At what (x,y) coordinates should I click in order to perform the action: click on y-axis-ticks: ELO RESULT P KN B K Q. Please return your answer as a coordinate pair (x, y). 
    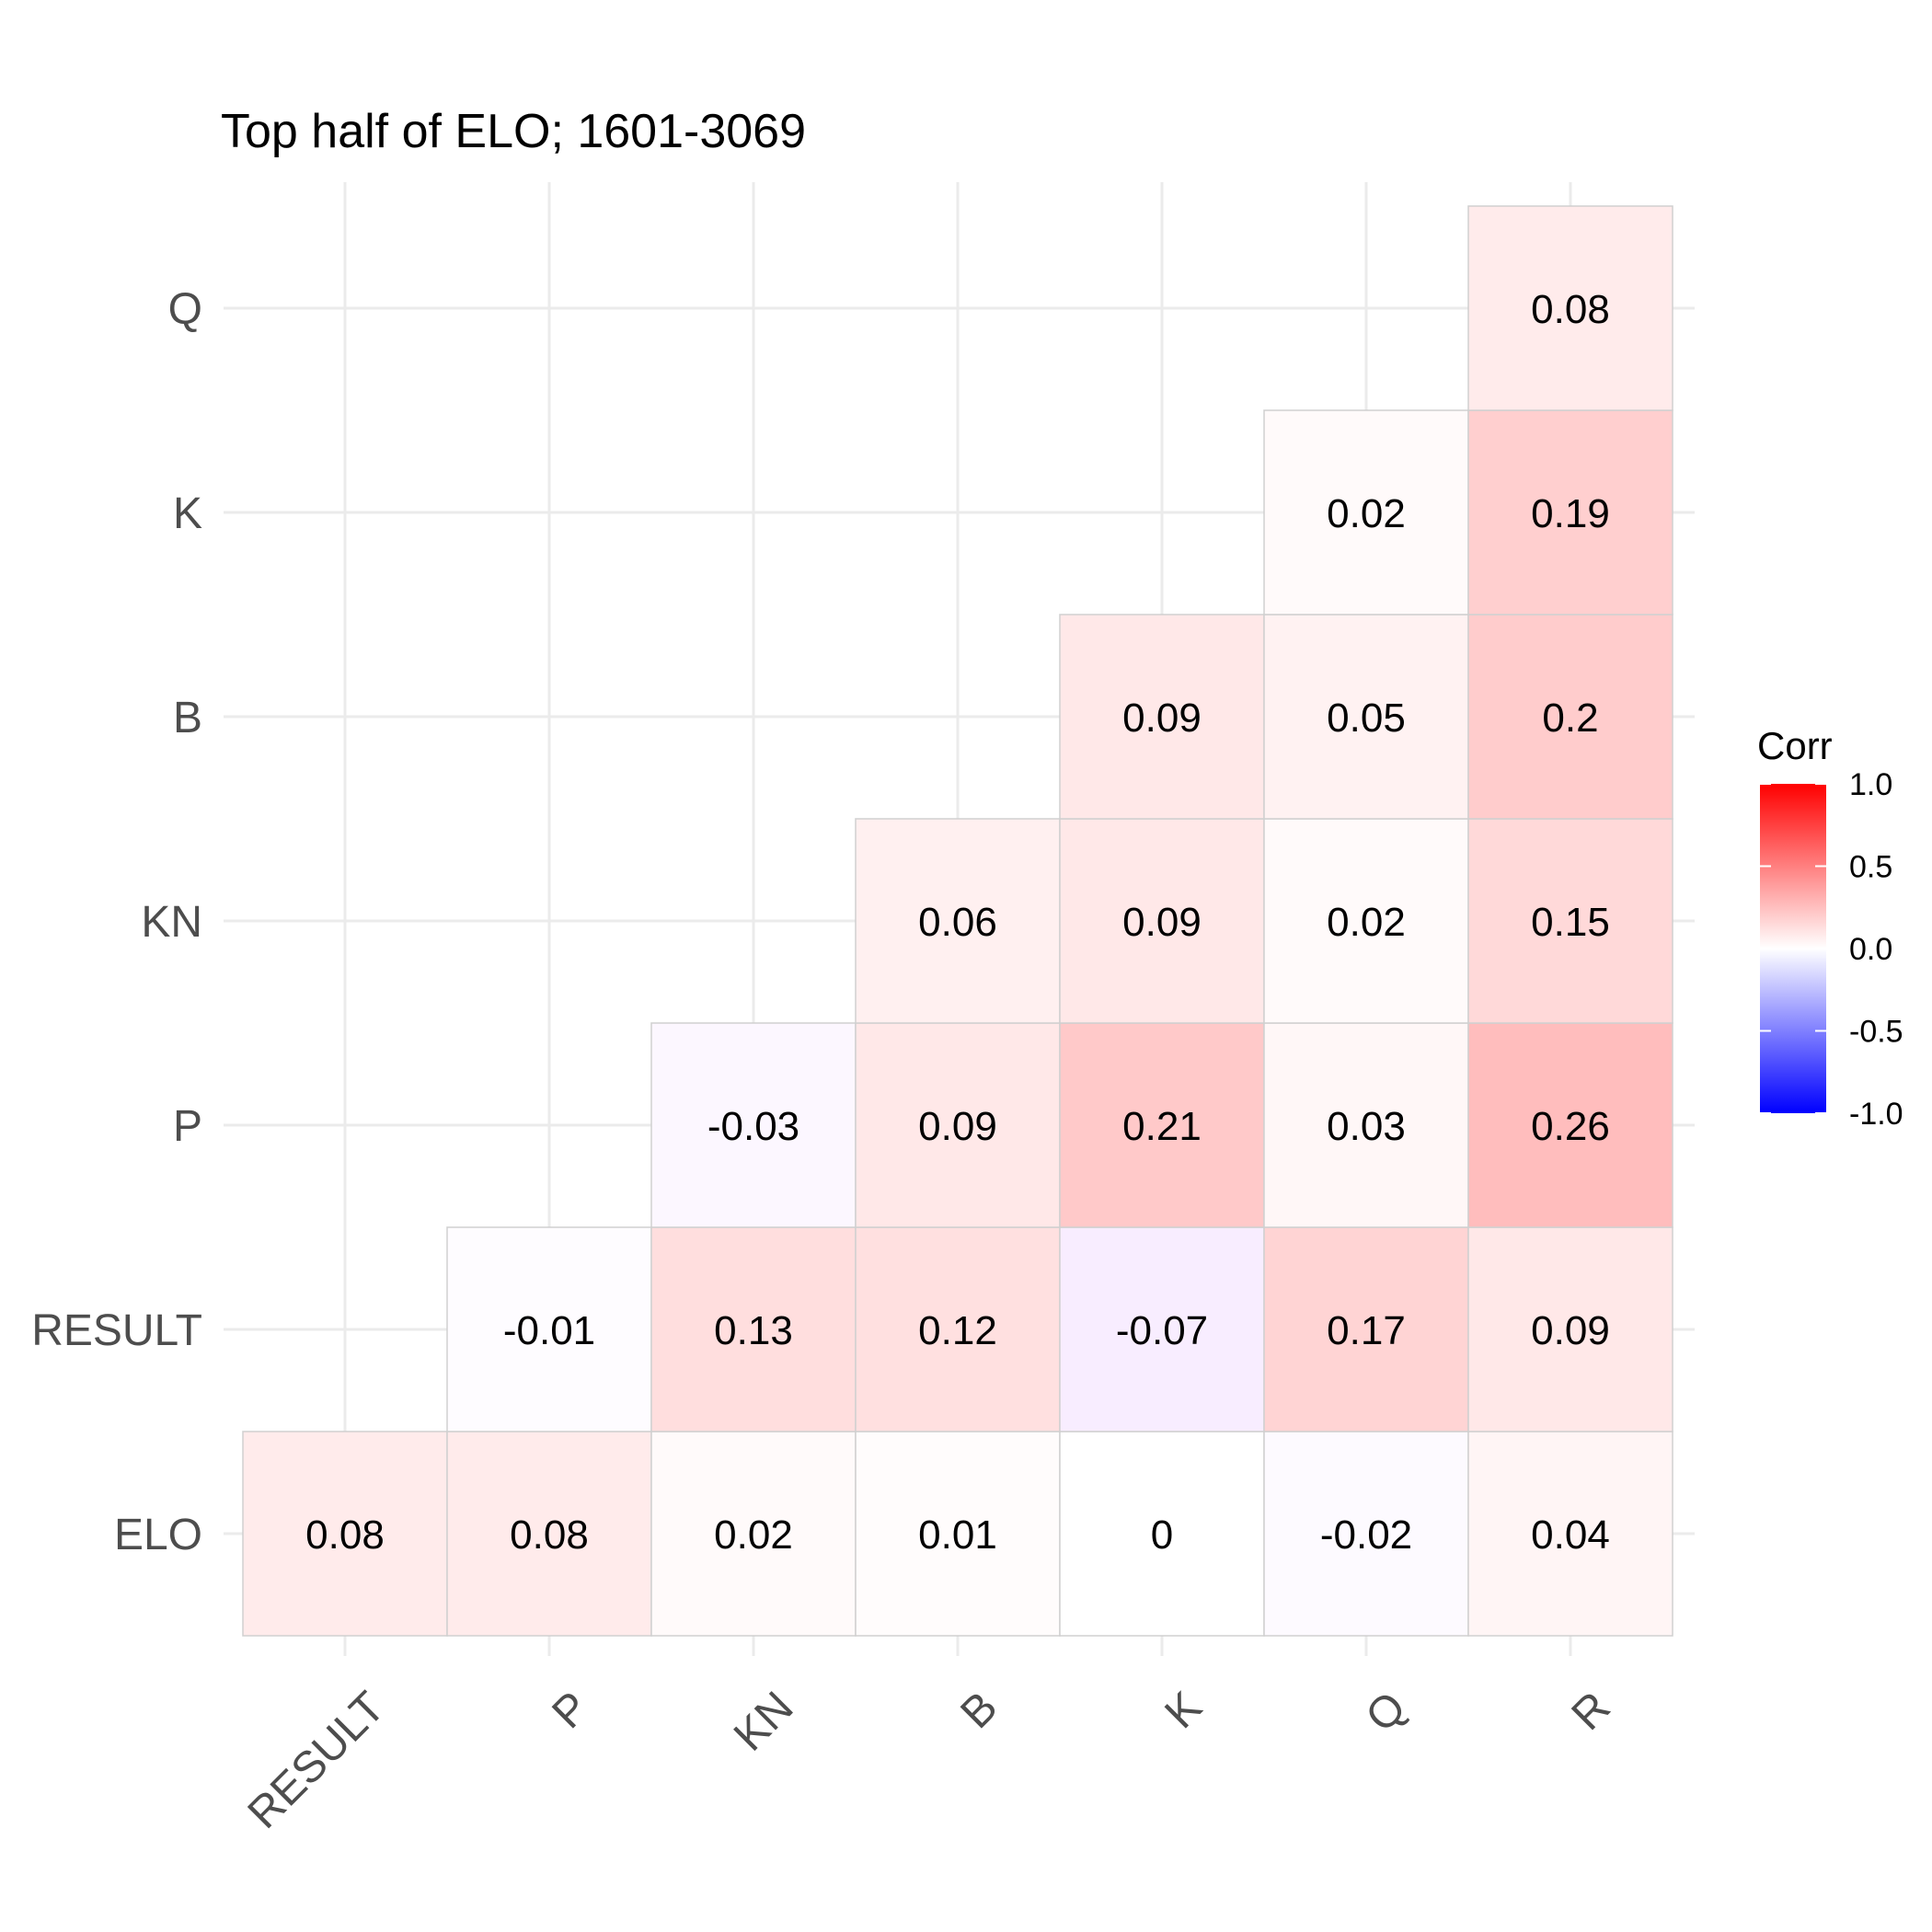
    Looking at the image, I should click on (116, 922).